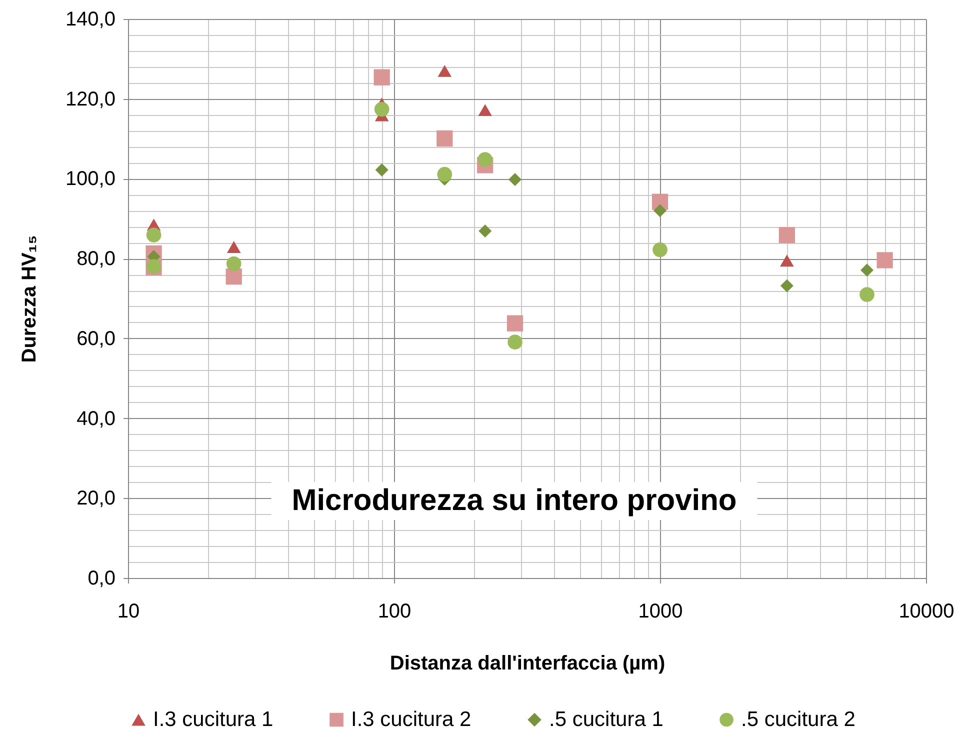 This screenshot has width=963, height=740. Describe the element at coordinates (90, 19) in the screenshot. I see `y-tick-label: 140,0` at that location.